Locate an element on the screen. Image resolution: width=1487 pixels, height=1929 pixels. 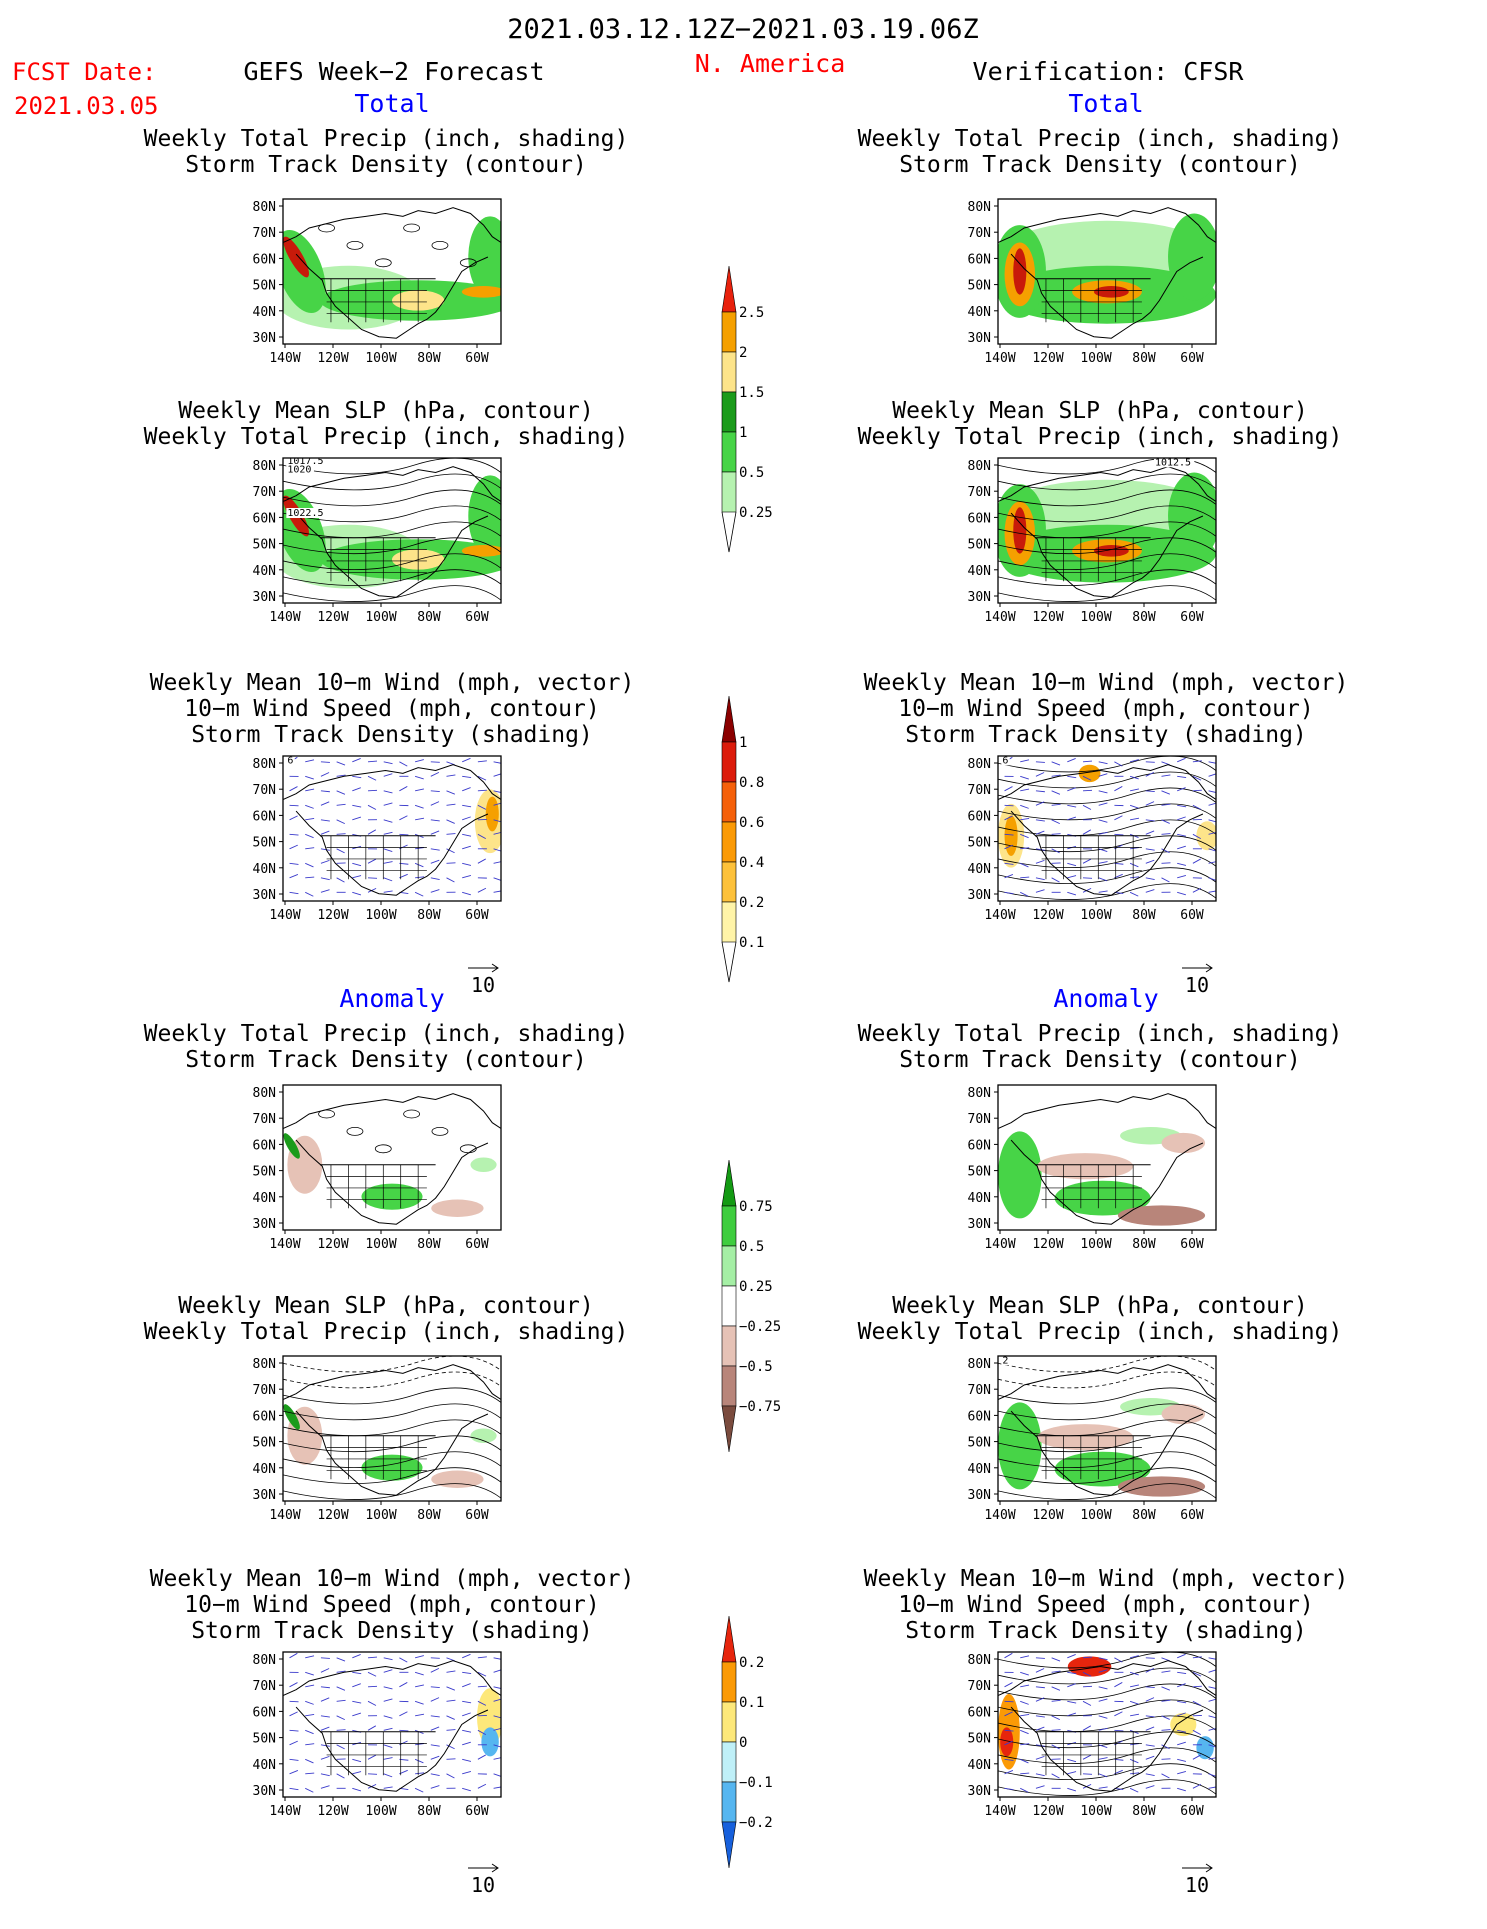
verification-title: Verification: CFSR is located at coordinates (1109, 71).